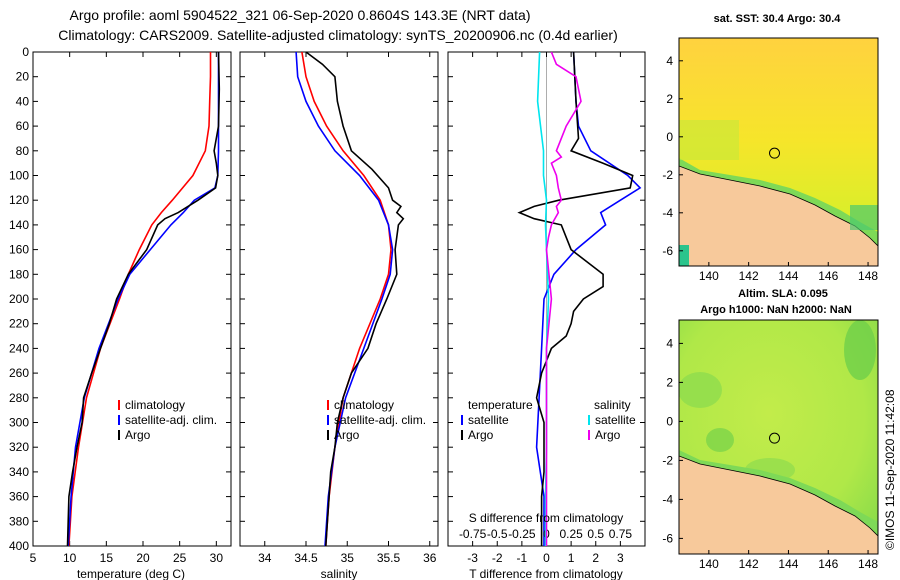 This screenshot has height=580, width=900. I want to click on x-tick-label: 34.5, so click(306, 558).